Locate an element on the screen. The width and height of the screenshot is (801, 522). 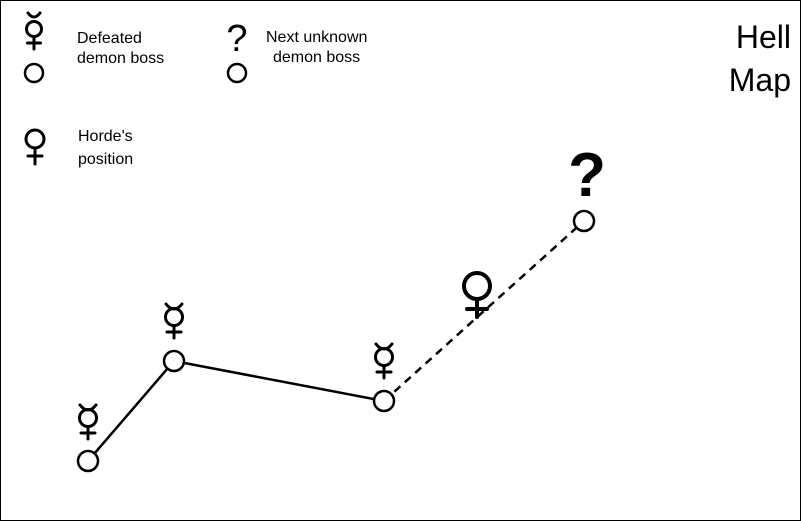
legend-horde-label-line1: Horde's is located at coordinates (105, 136).